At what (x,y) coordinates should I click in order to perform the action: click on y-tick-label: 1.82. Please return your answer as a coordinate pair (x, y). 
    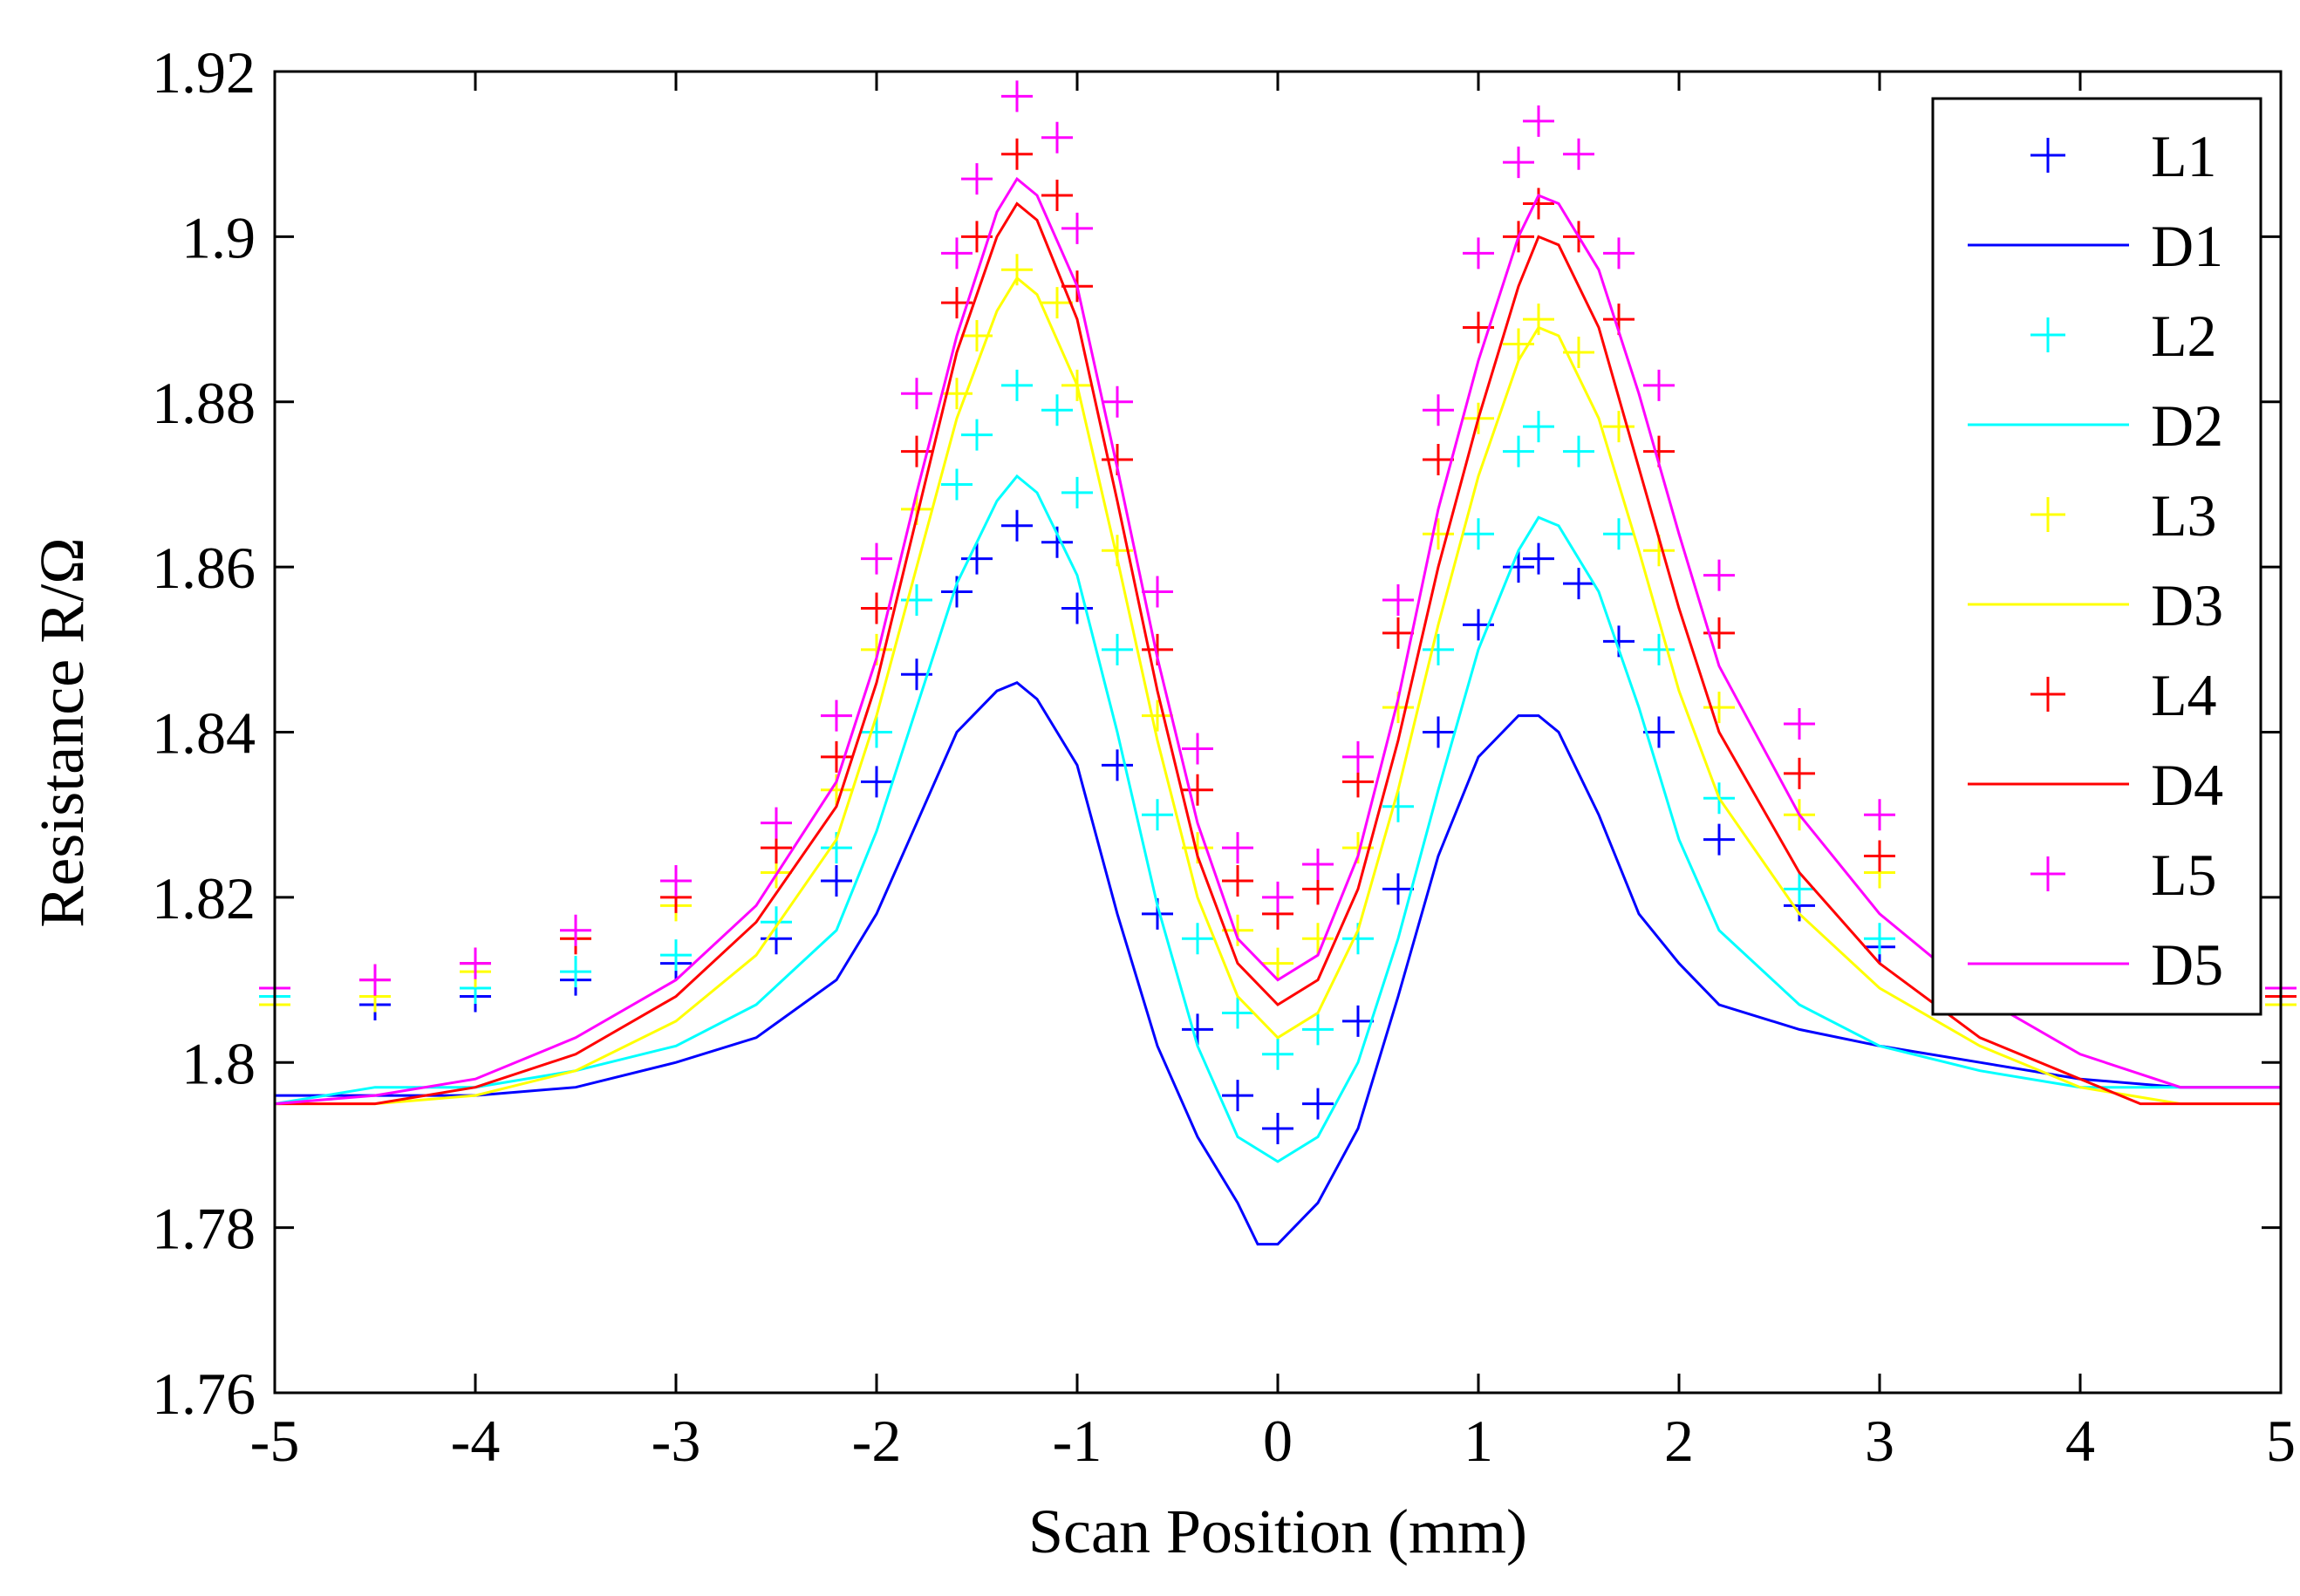
    Looking at the image, I should click on (204, 898).